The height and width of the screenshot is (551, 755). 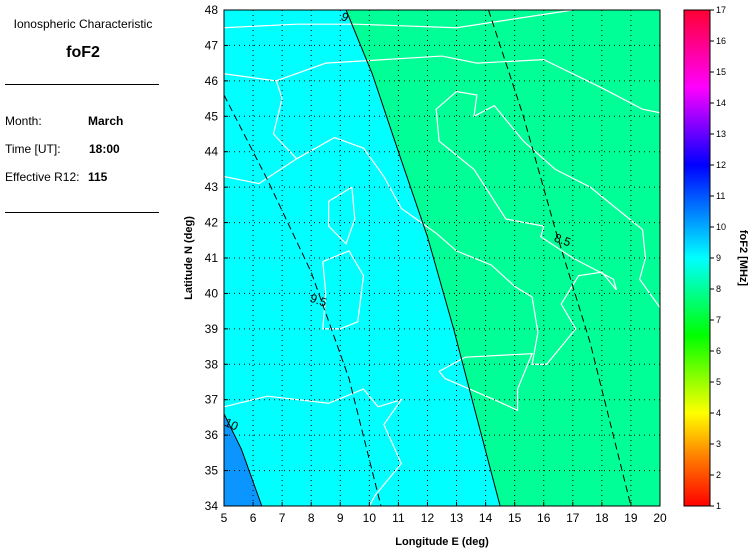 What do you see at coordinates (573, 518) in the screenshot?
I see `x-tick-label: 17` at bounding box center [573, 518].